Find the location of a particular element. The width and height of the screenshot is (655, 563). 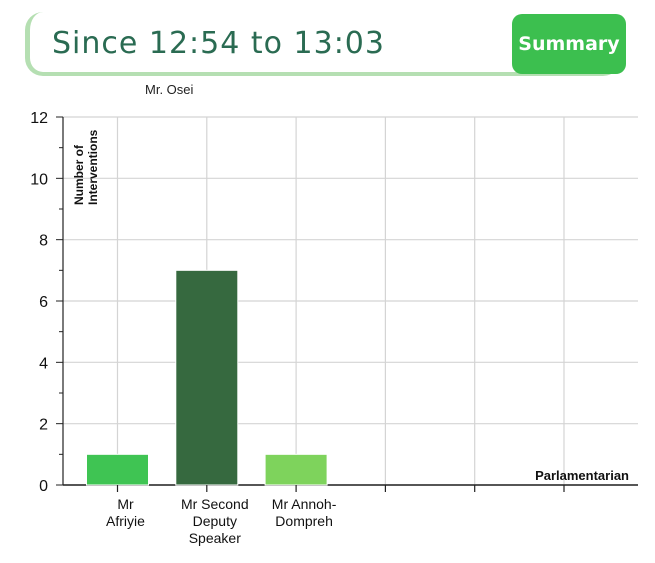

y-tick-label: 6 is located at coordinates (43, 302).